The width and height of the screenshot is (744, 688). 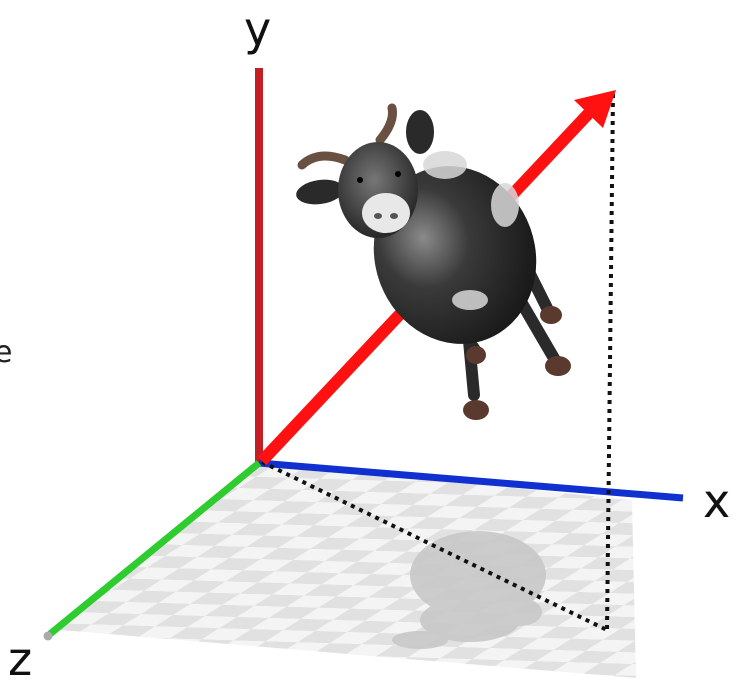 What do you see at coordinates (6, 352) in the screenshot?
I see `cropped-edge-glyph: e` at bounding box center [6, 352].